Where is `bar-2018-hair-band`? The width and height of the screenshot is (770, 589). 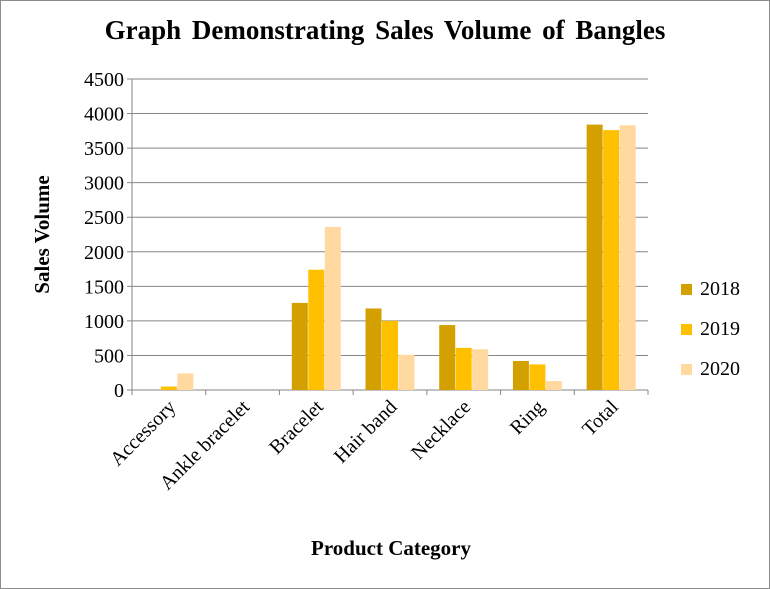
bar-2018-hair-band is located at coordinates (373, 349).